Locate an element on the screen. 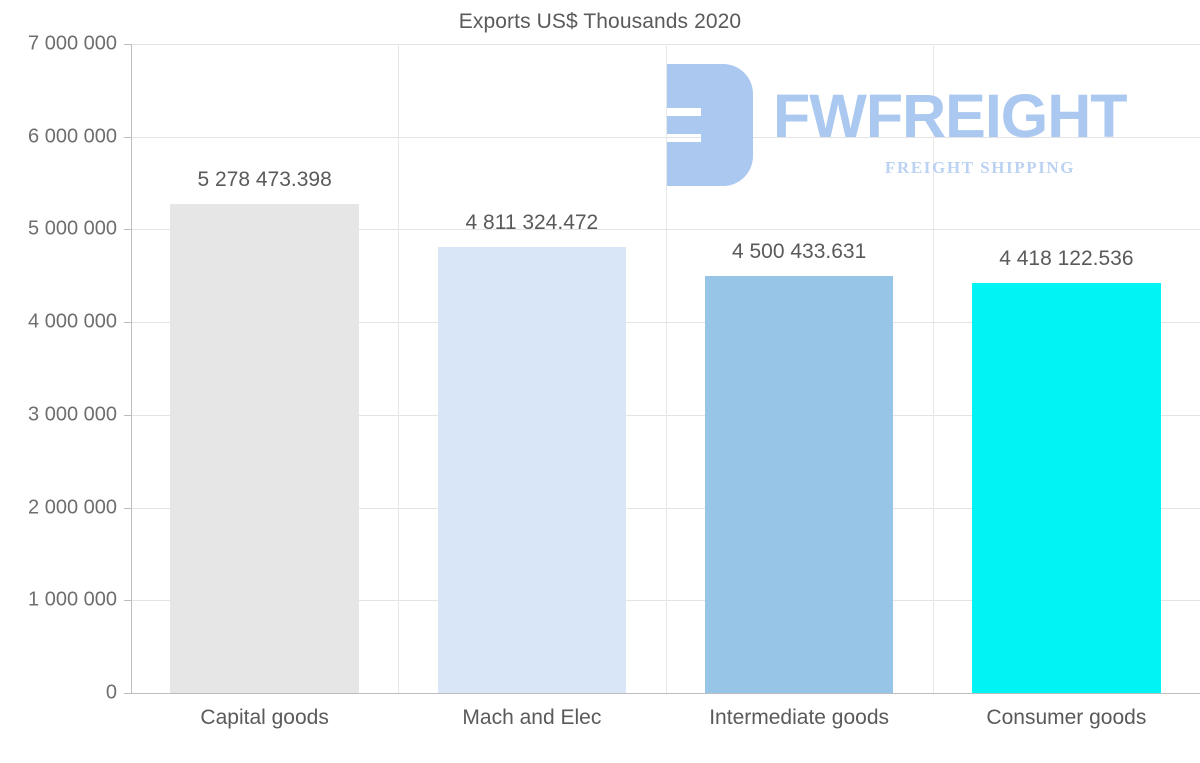 The height and width of the screenshot is (763, 1200). bar-value-label: 4 418 122.536 is located at coordinates (1066, 259).